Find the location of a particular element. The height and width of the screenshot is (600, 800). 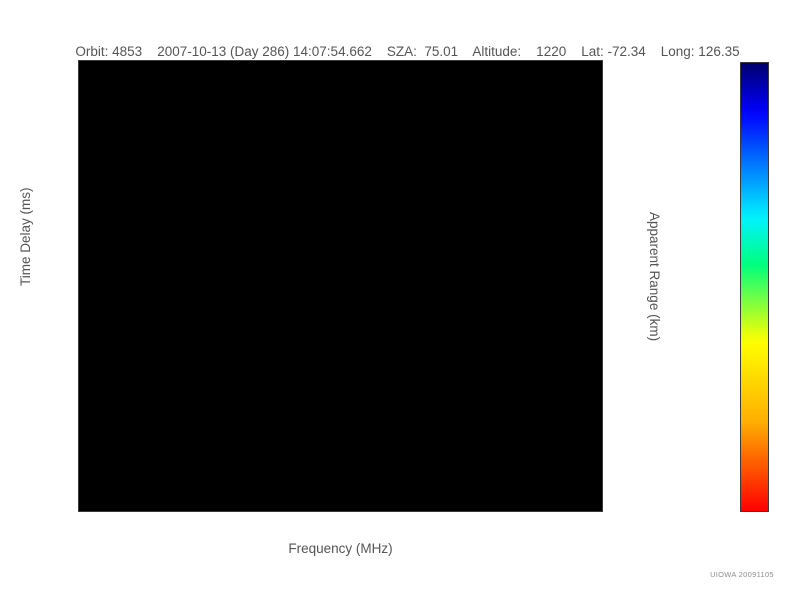

colorbar-gradient is located at coordinates (754, 287).